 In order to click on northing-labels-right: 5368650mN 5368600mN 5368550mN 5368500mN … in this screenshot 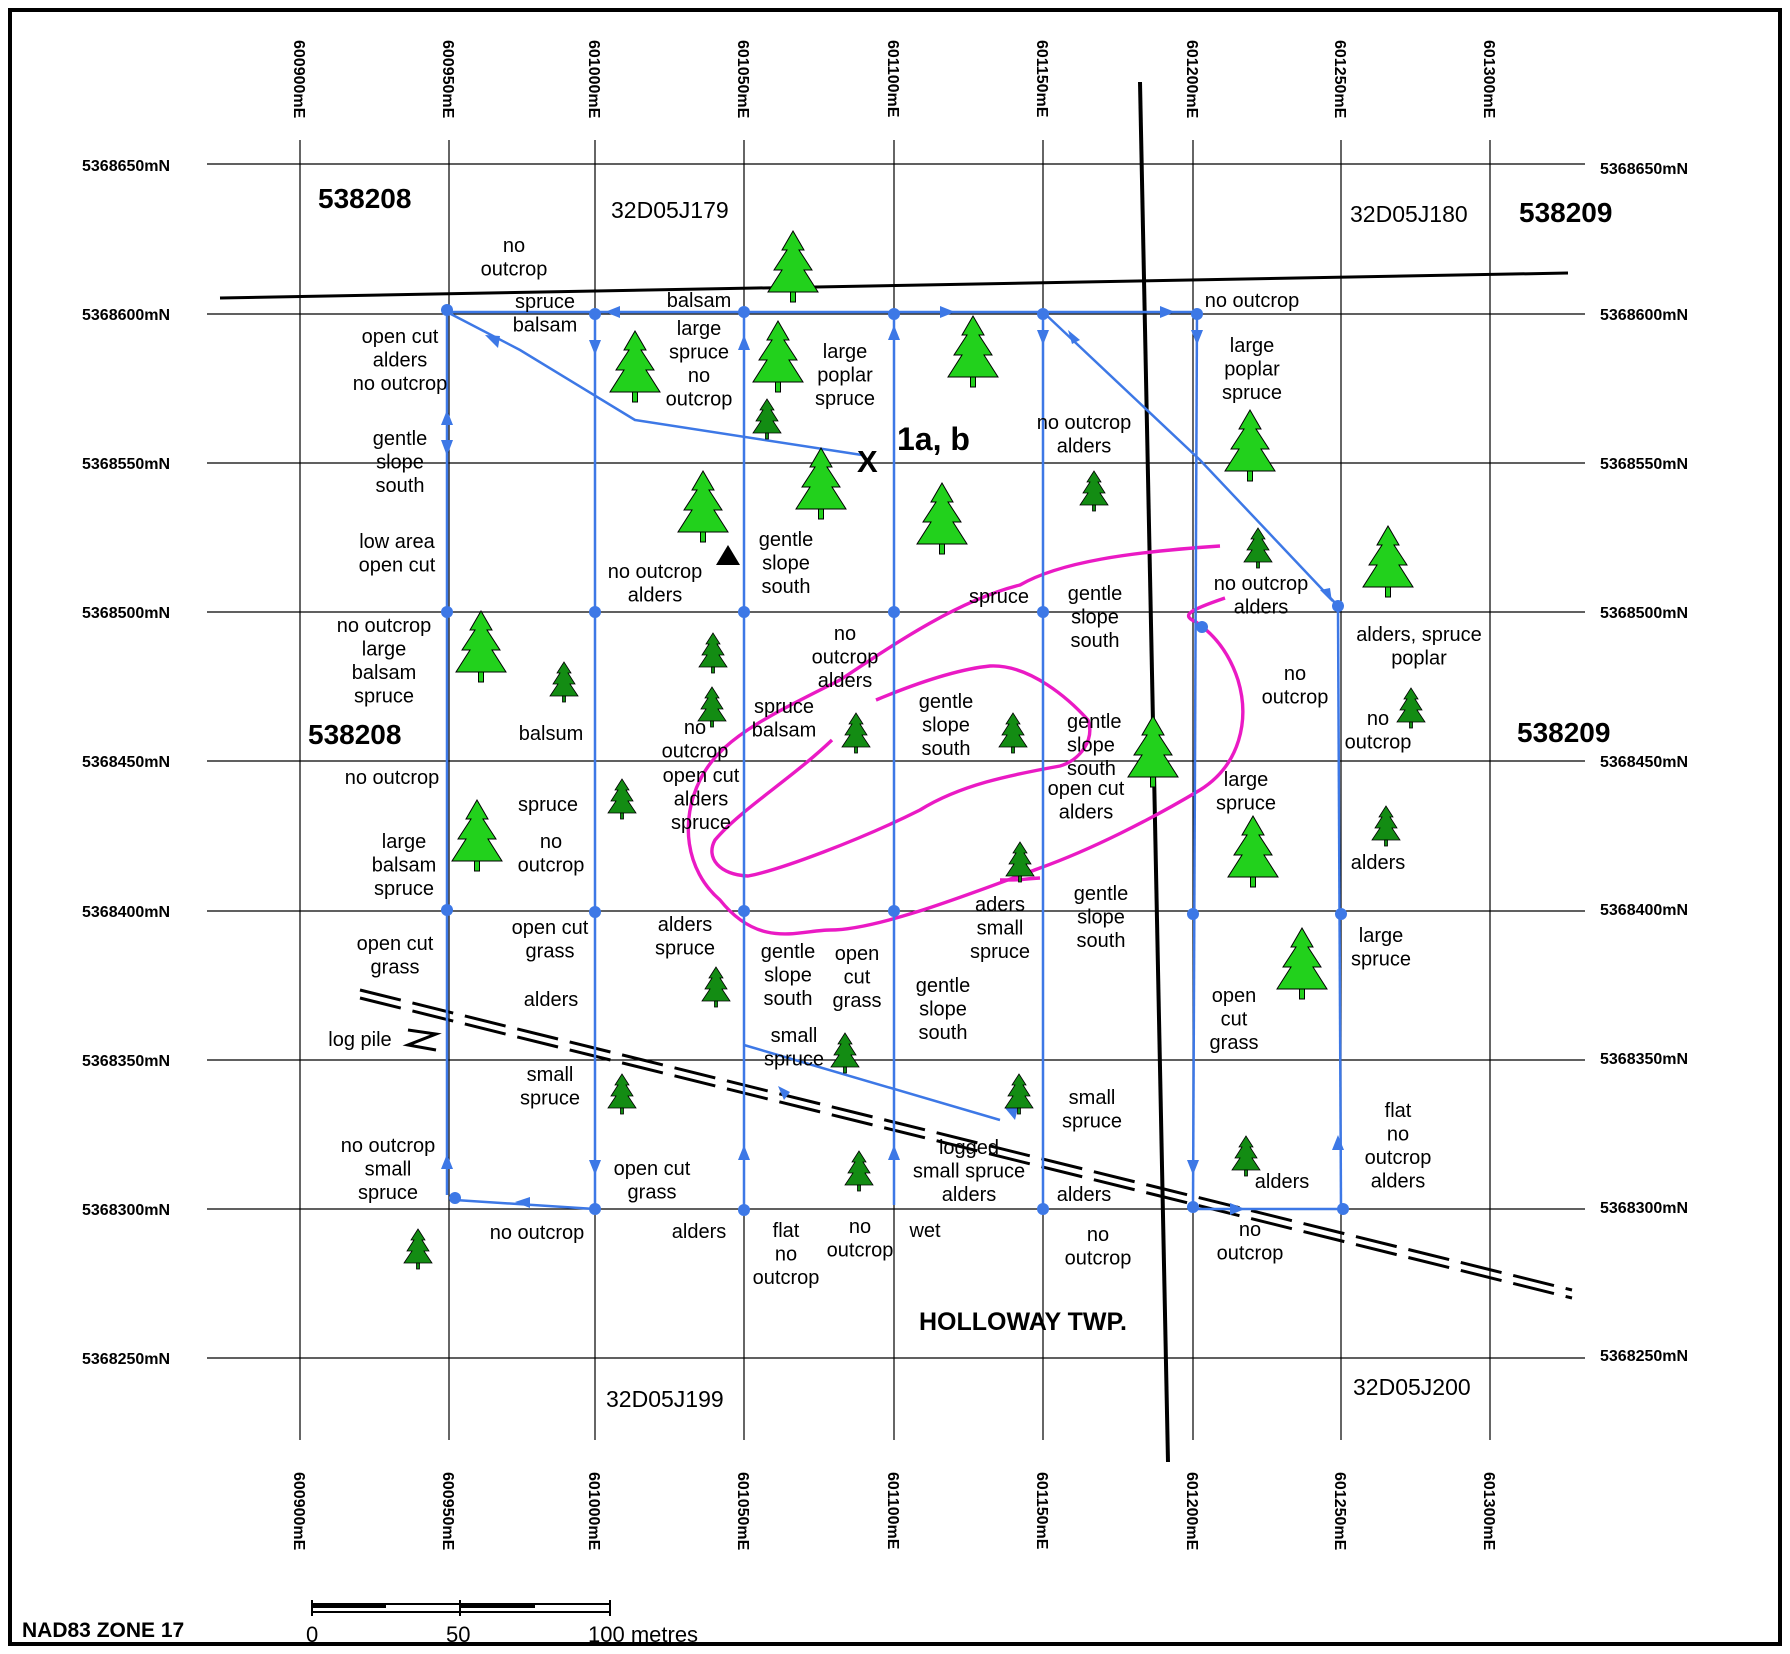, I will do `click(1644, 763)`.